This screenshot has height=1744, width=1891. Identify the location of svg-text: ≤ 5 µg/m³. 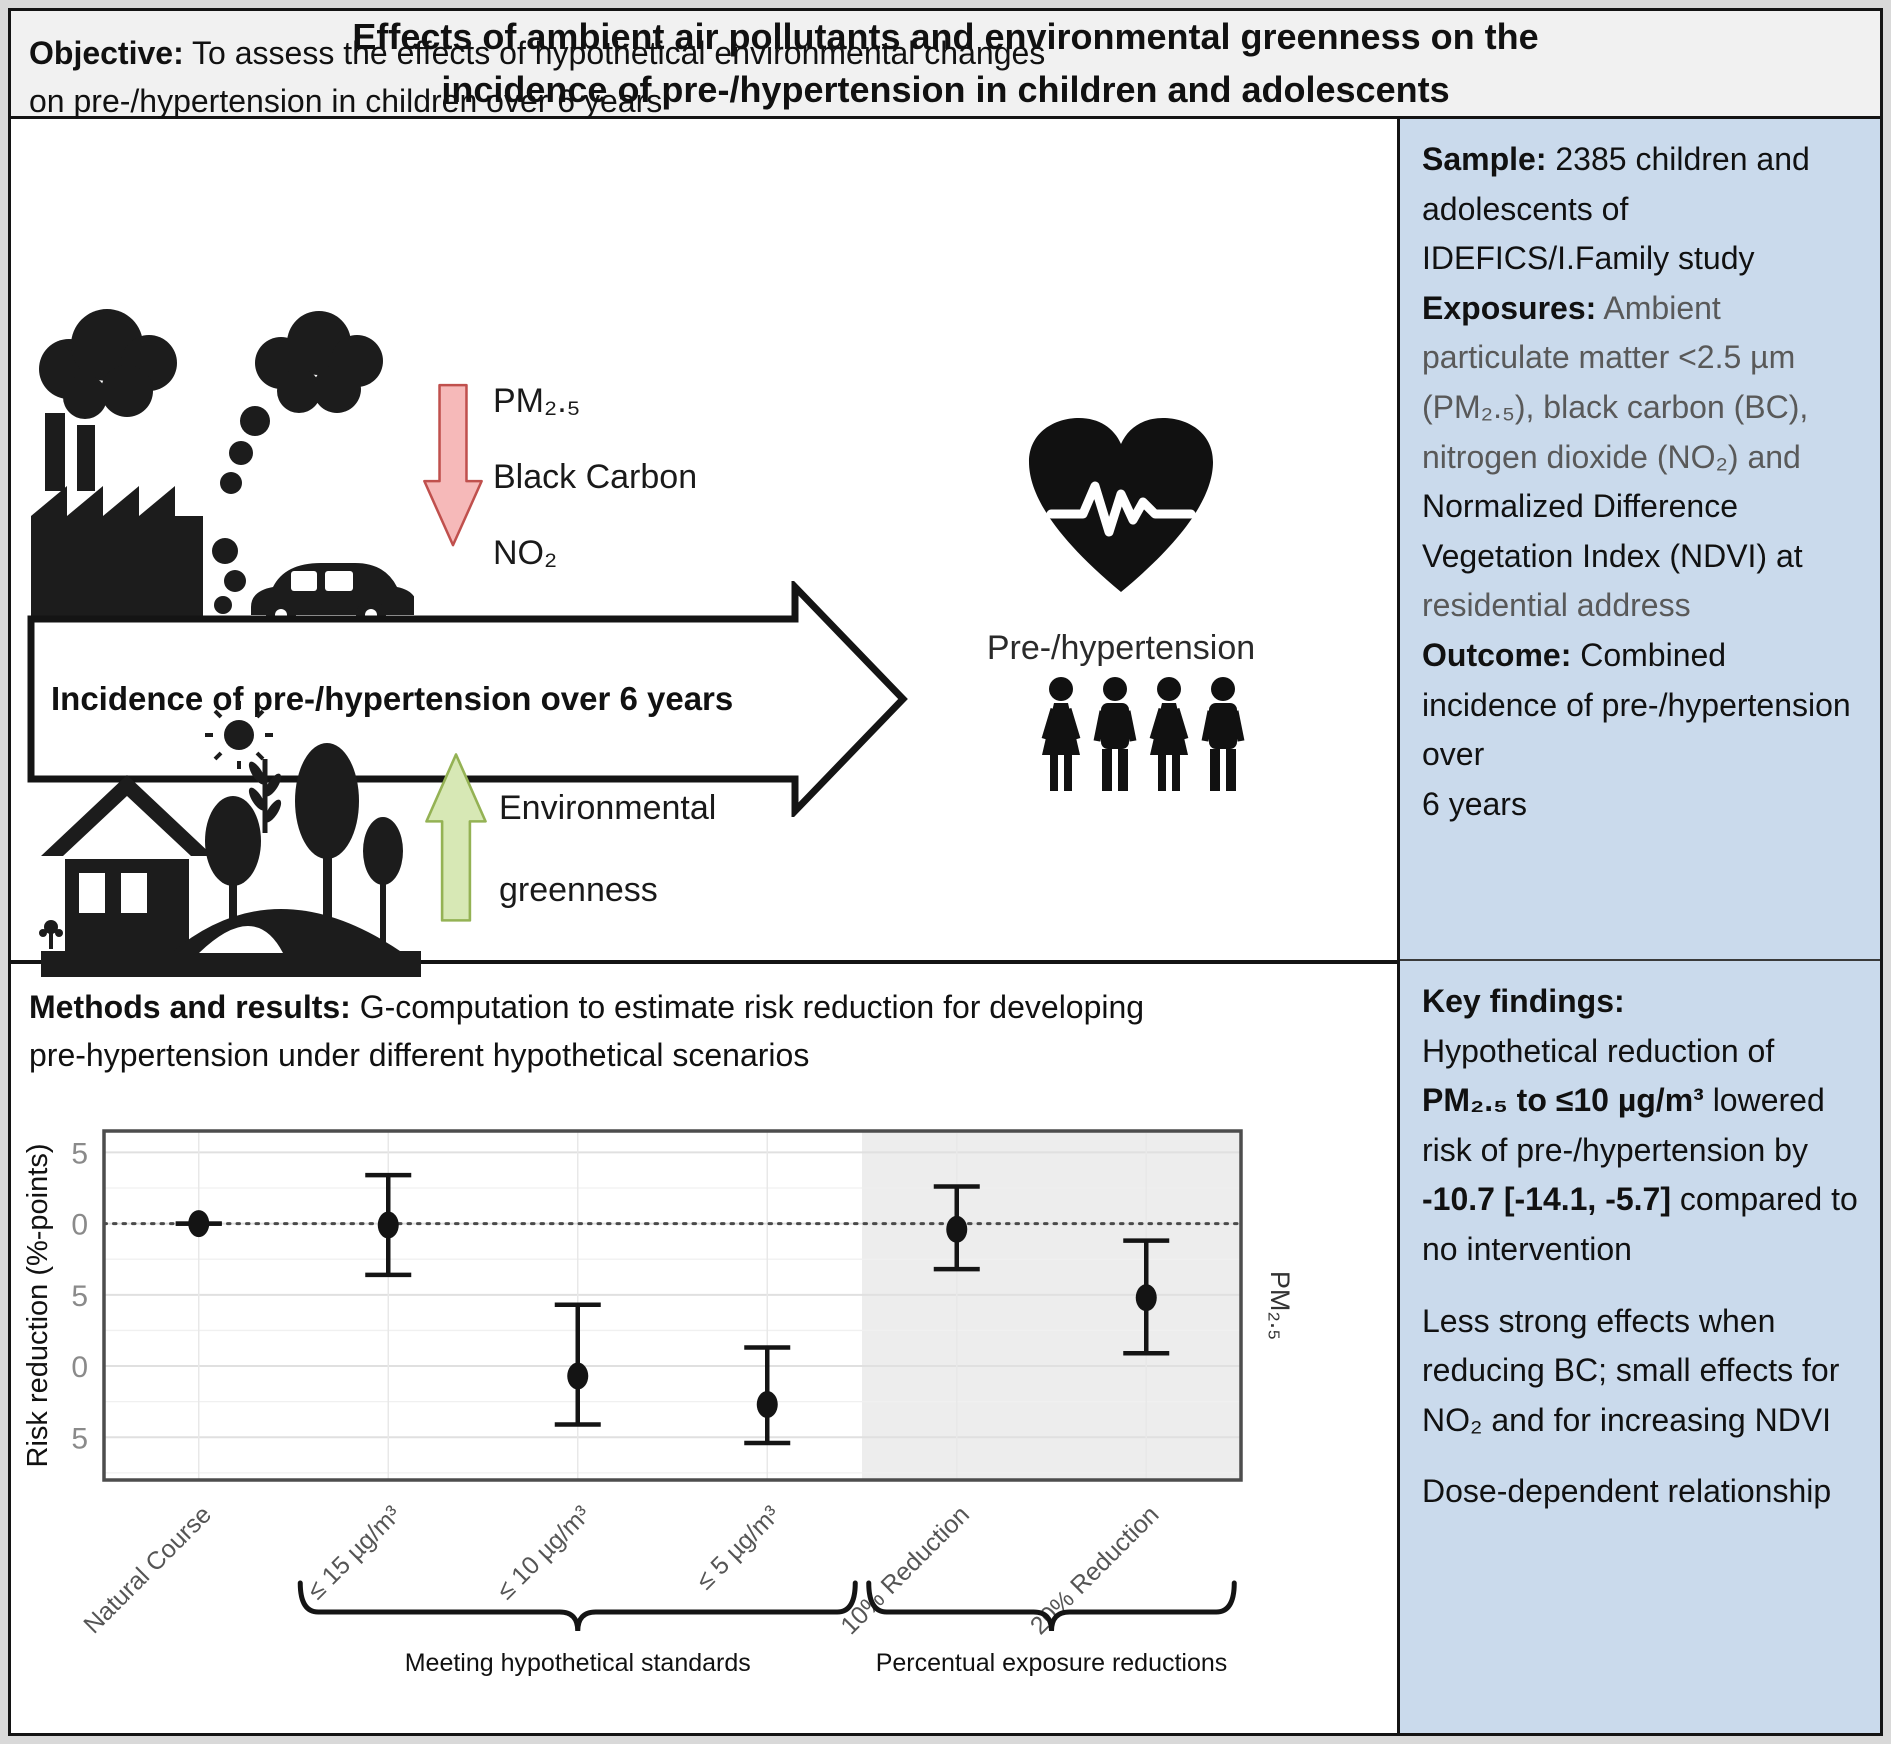
(738, 1547).